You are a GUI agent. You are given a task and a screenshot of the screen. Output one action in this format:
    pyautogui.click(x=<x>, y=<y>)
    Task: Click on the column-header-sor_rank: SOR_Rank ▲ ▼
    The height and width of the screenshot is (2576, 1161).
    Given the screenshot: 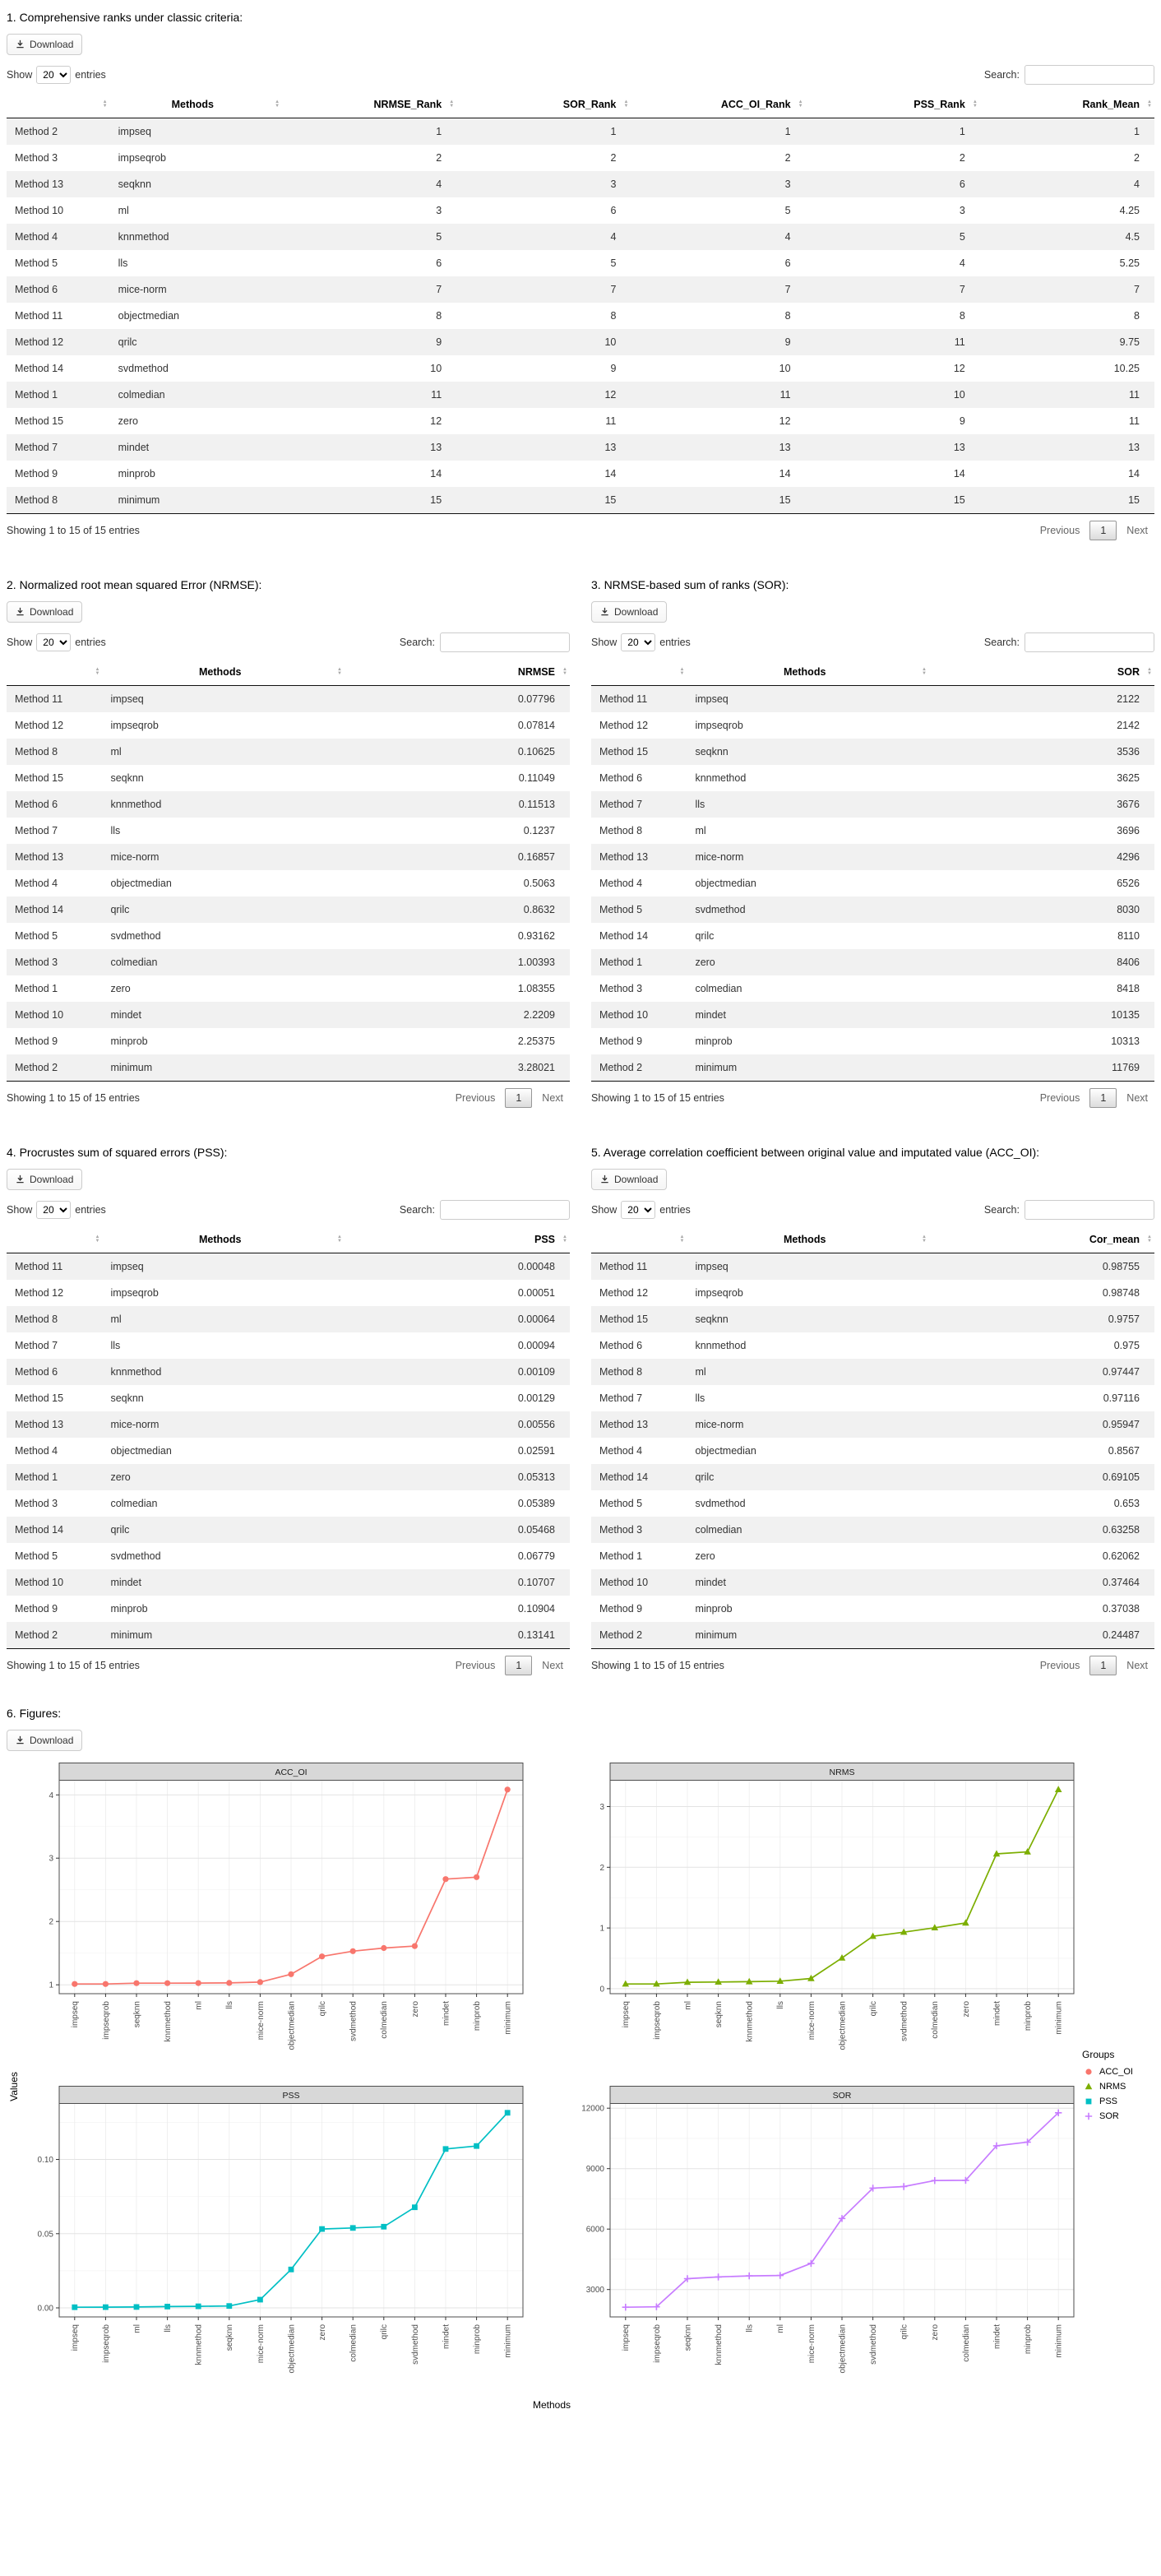 What is the action you would take?
    pyautogui.click(x=543, y=104)
    